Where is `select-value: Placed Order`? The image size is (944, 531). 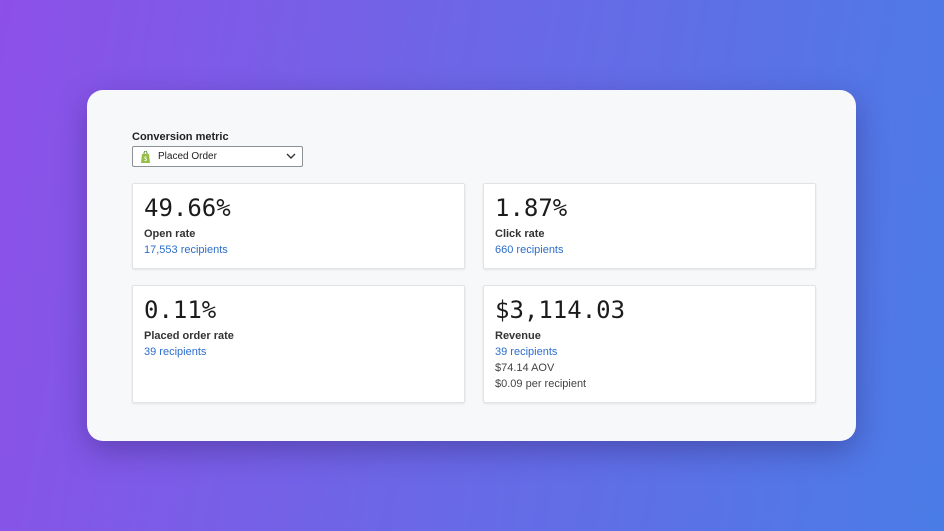 select-value: Placed Order is located at coordinates (187, 156).